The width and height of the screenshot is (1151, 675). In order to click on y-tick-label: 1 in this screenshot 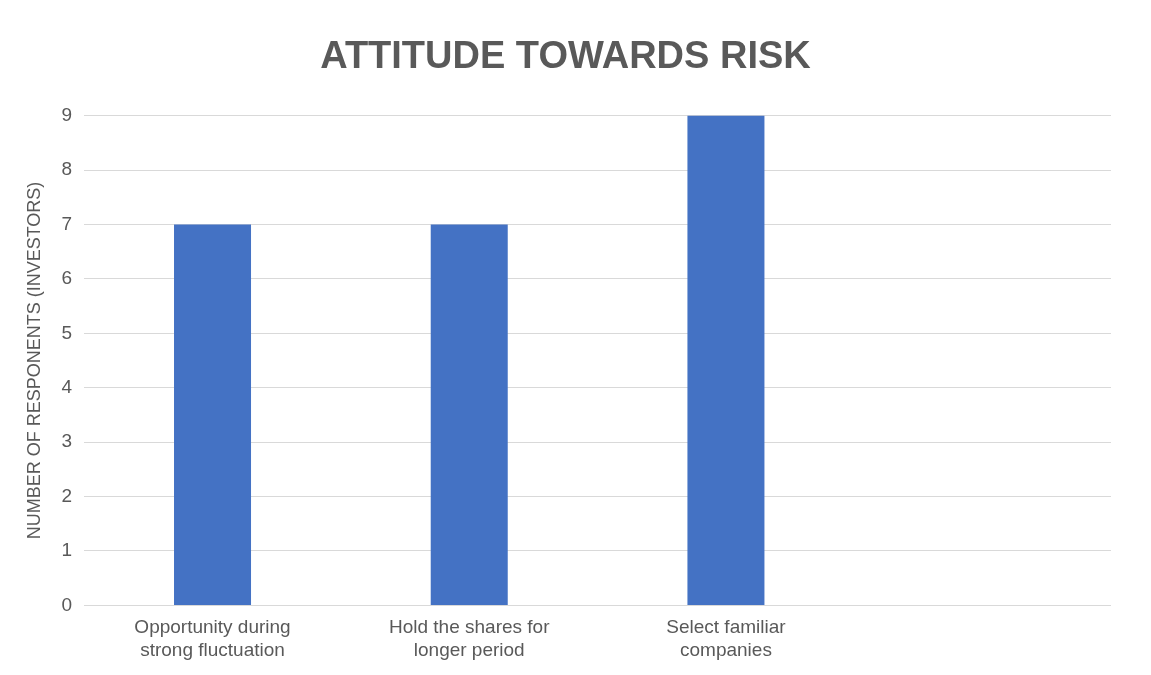, I will do `click(67, 550)`.